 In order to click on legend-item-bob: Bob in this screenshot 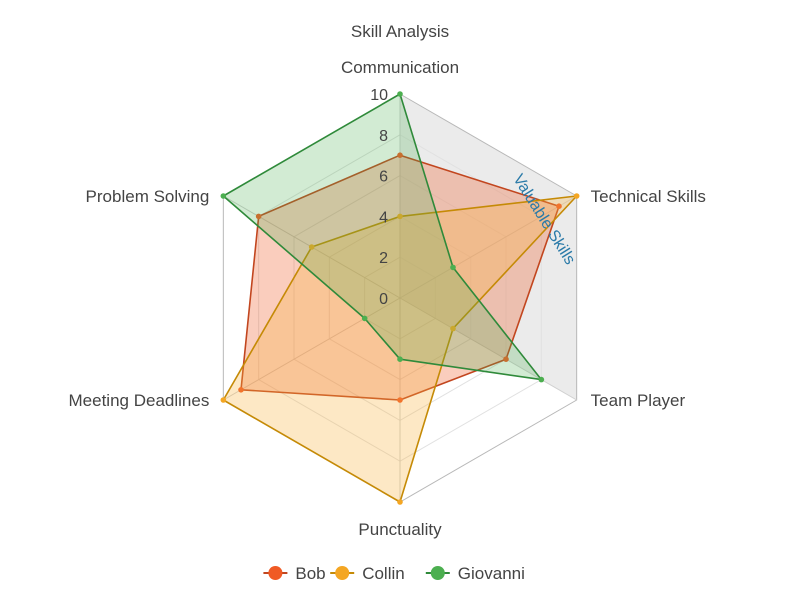, I will do `click(294, 573)`.